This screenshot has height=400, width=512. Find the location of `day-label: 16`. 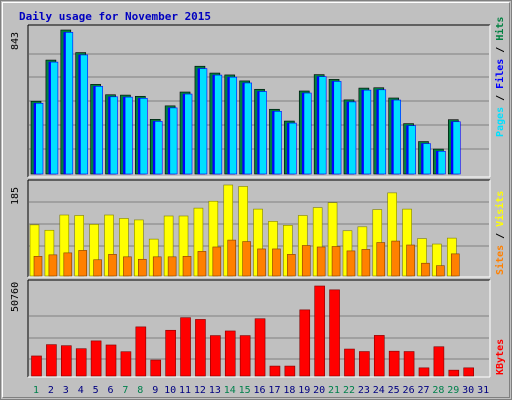

day-label: 16 is located at coordinates (260, 390).